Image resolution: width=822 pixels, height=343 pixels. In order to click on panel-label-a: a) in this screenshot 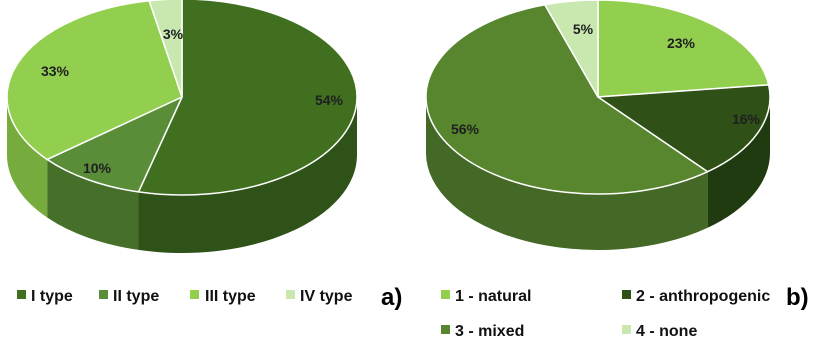, I will do `click(391, 297)`.